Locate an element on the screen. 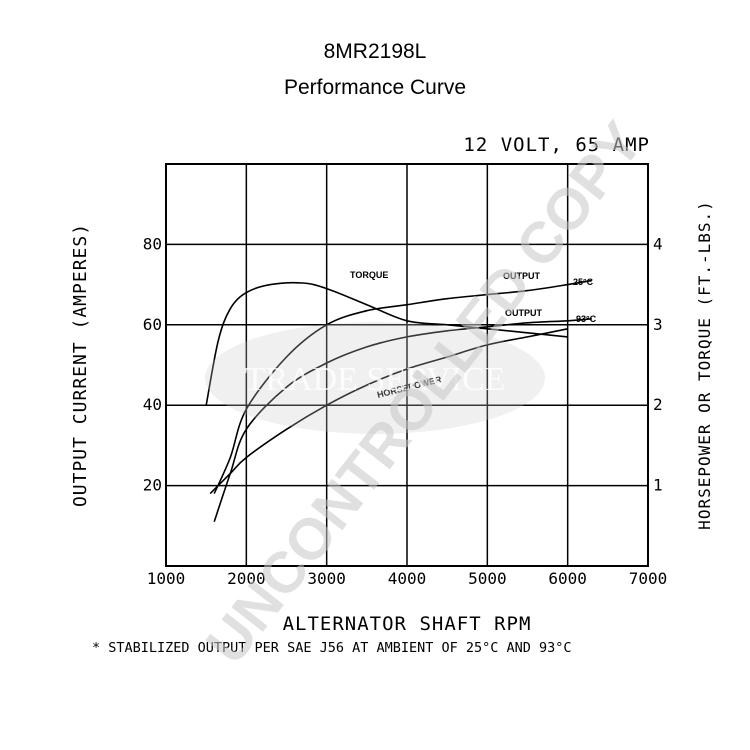 This screenshot has width=750, height=750. series-line-horsepower is located at coordinates (388, 411).